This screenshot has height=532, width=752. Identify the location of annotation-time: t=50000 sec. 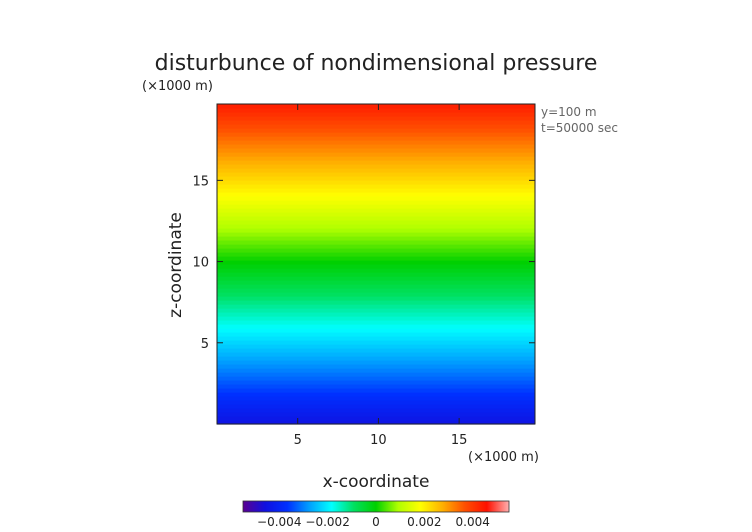
(579, 128).